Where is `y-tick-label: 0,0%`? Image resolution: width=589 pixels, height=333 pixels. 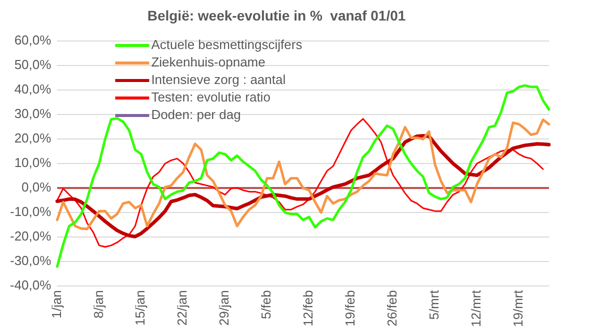 y-tick-label: 0,0% is located at coordinates (37, 187).